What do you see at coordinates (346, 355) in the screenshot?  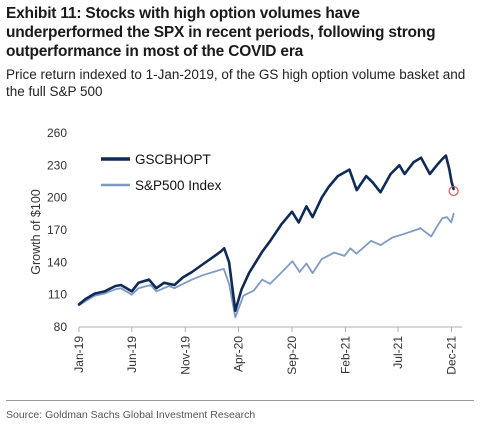 I see `x-tick-label-5: Feb-21` at bounding box center [346, 355].